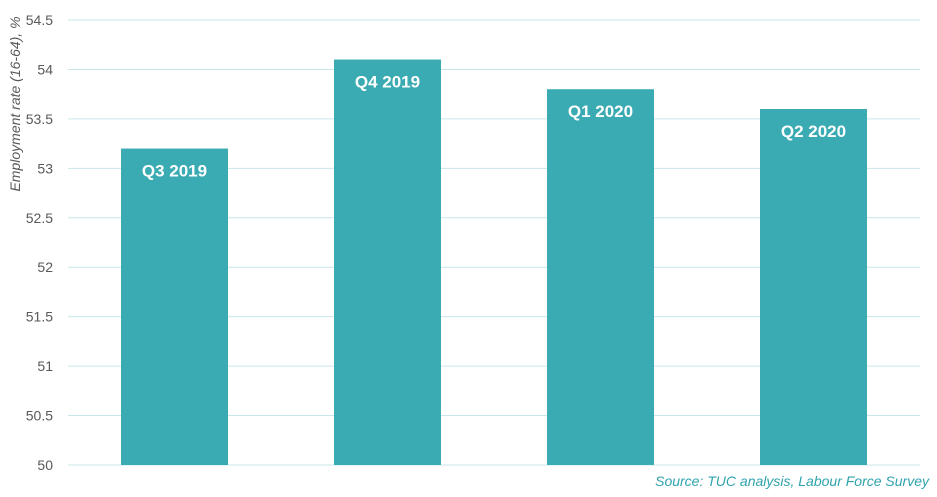 The width and height of the screenshot is (937, 497). What do you see at coordinates (39, 317) in the screenshot?
I see `y-tick-label: 51.5` at bounding box center [39, 317].